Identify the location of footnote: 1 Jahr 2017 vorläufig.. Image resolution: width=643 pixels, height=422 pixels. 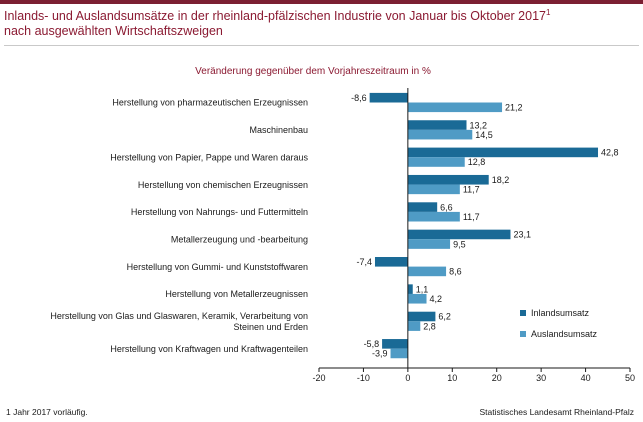
(47, 412).